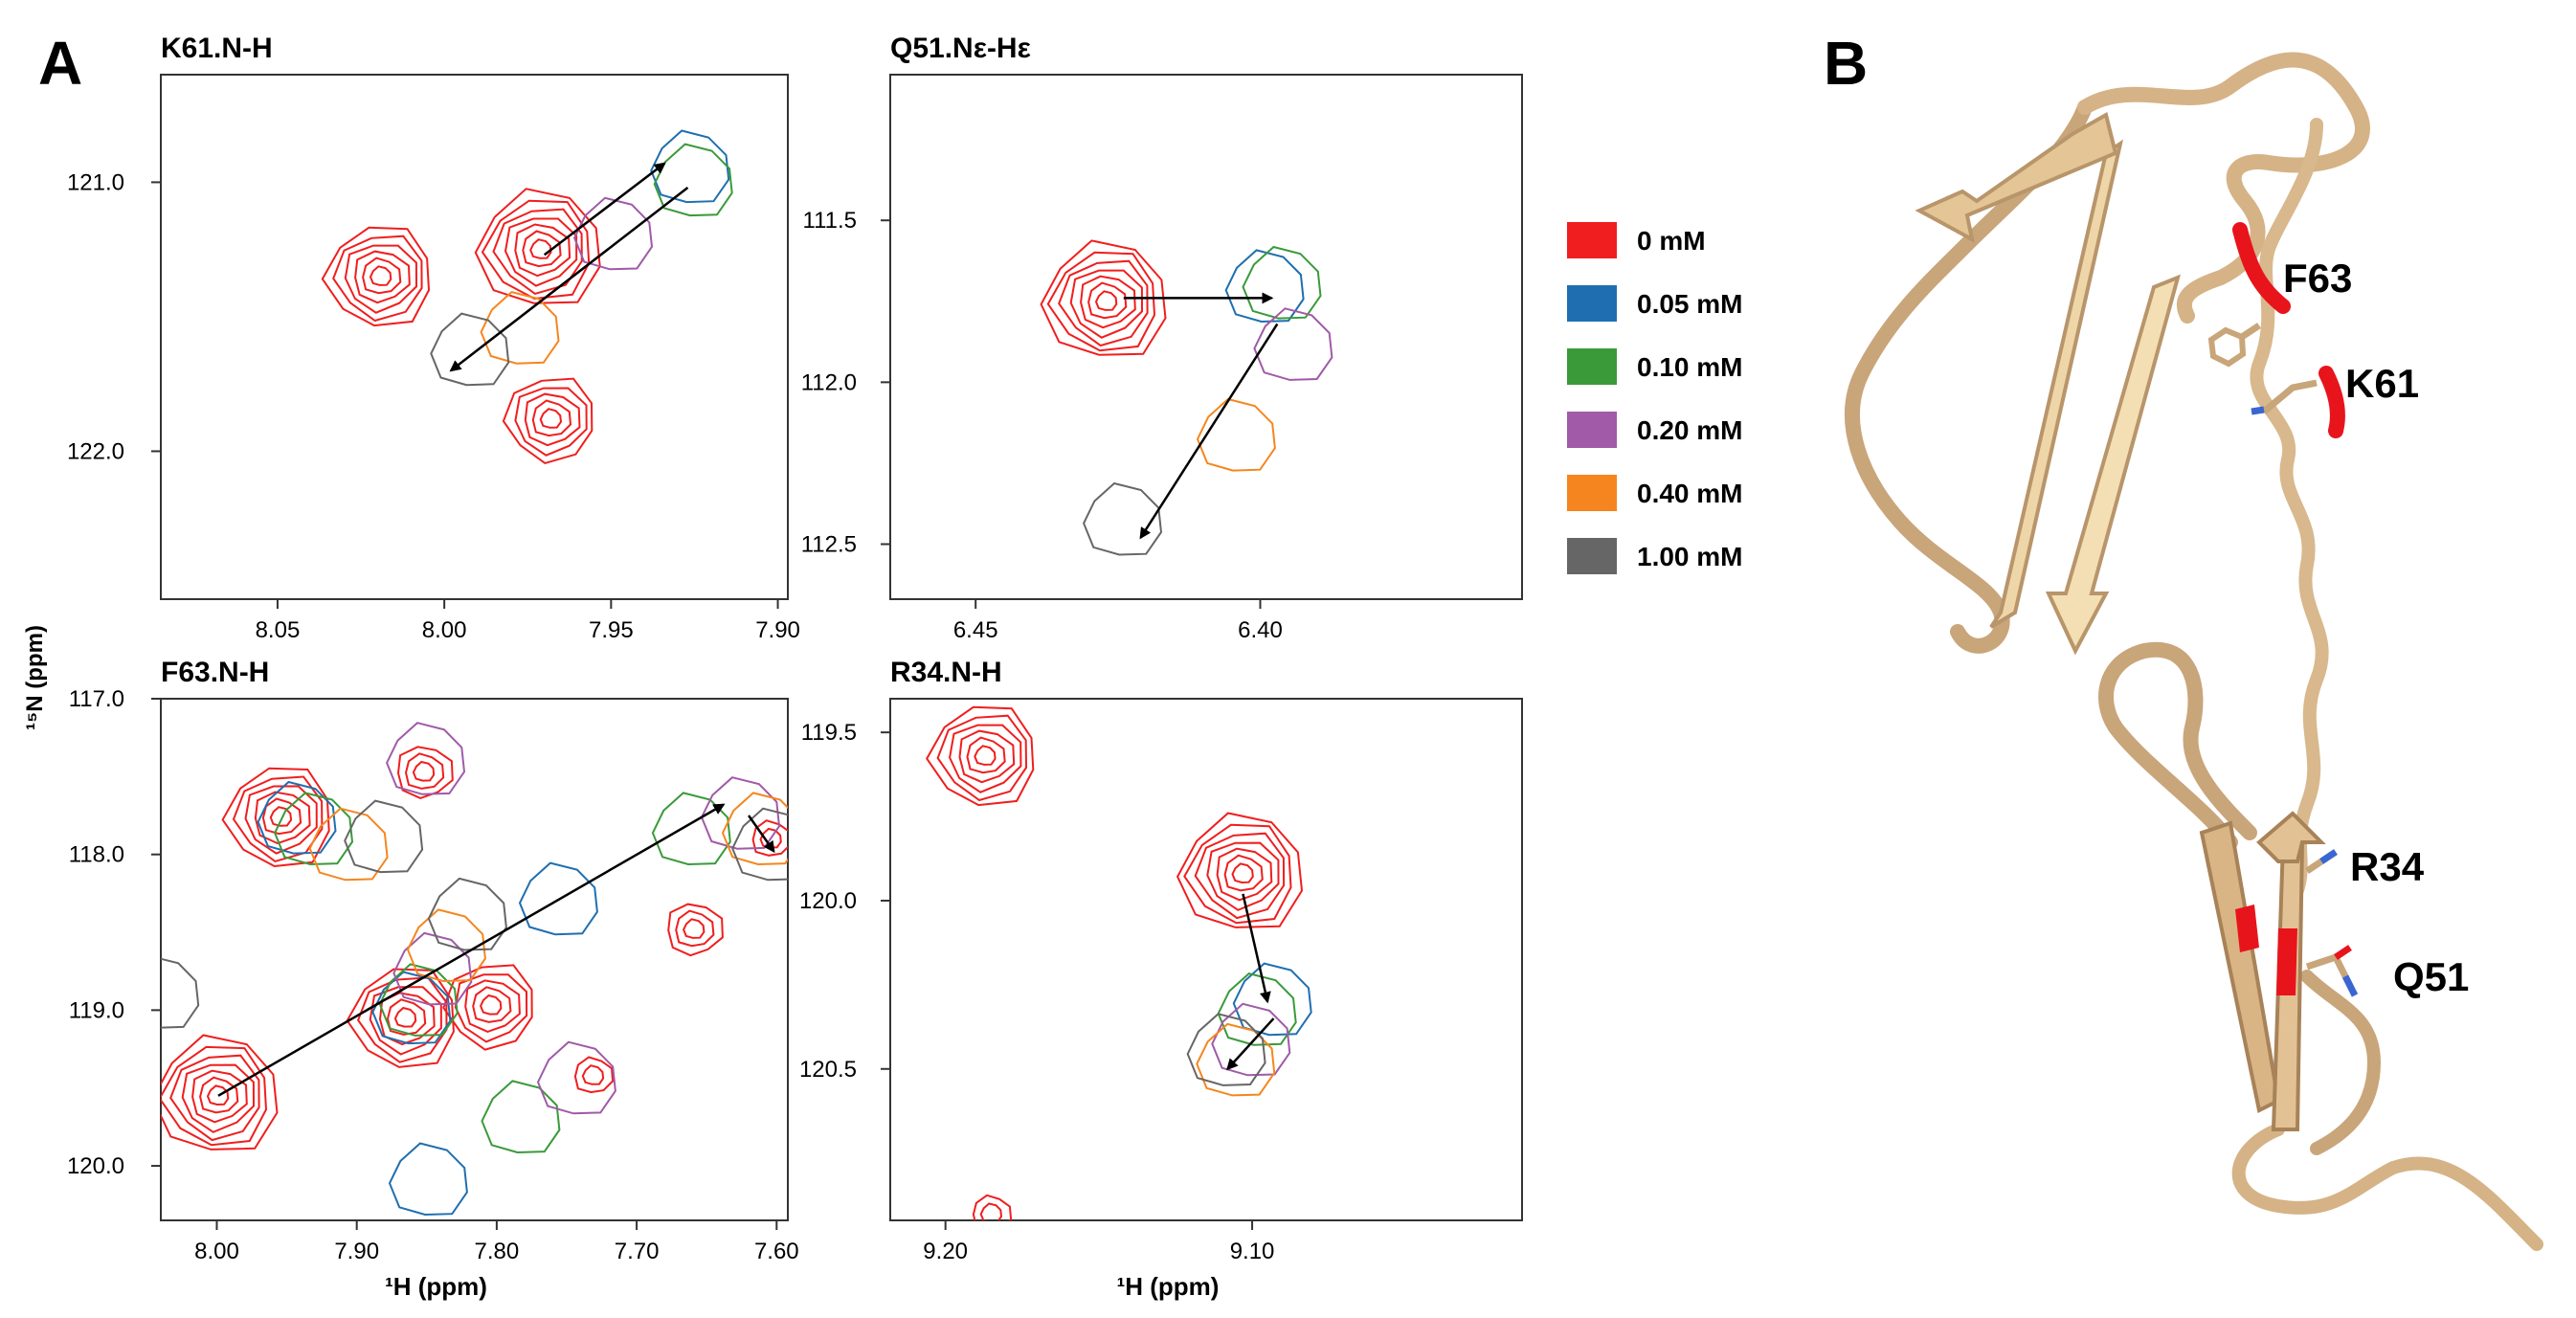  What do you see at coordinates (1690, 556) in the screenshot?
I see `legend-label: 1.00 mM` at bounding box center [1690, 556].